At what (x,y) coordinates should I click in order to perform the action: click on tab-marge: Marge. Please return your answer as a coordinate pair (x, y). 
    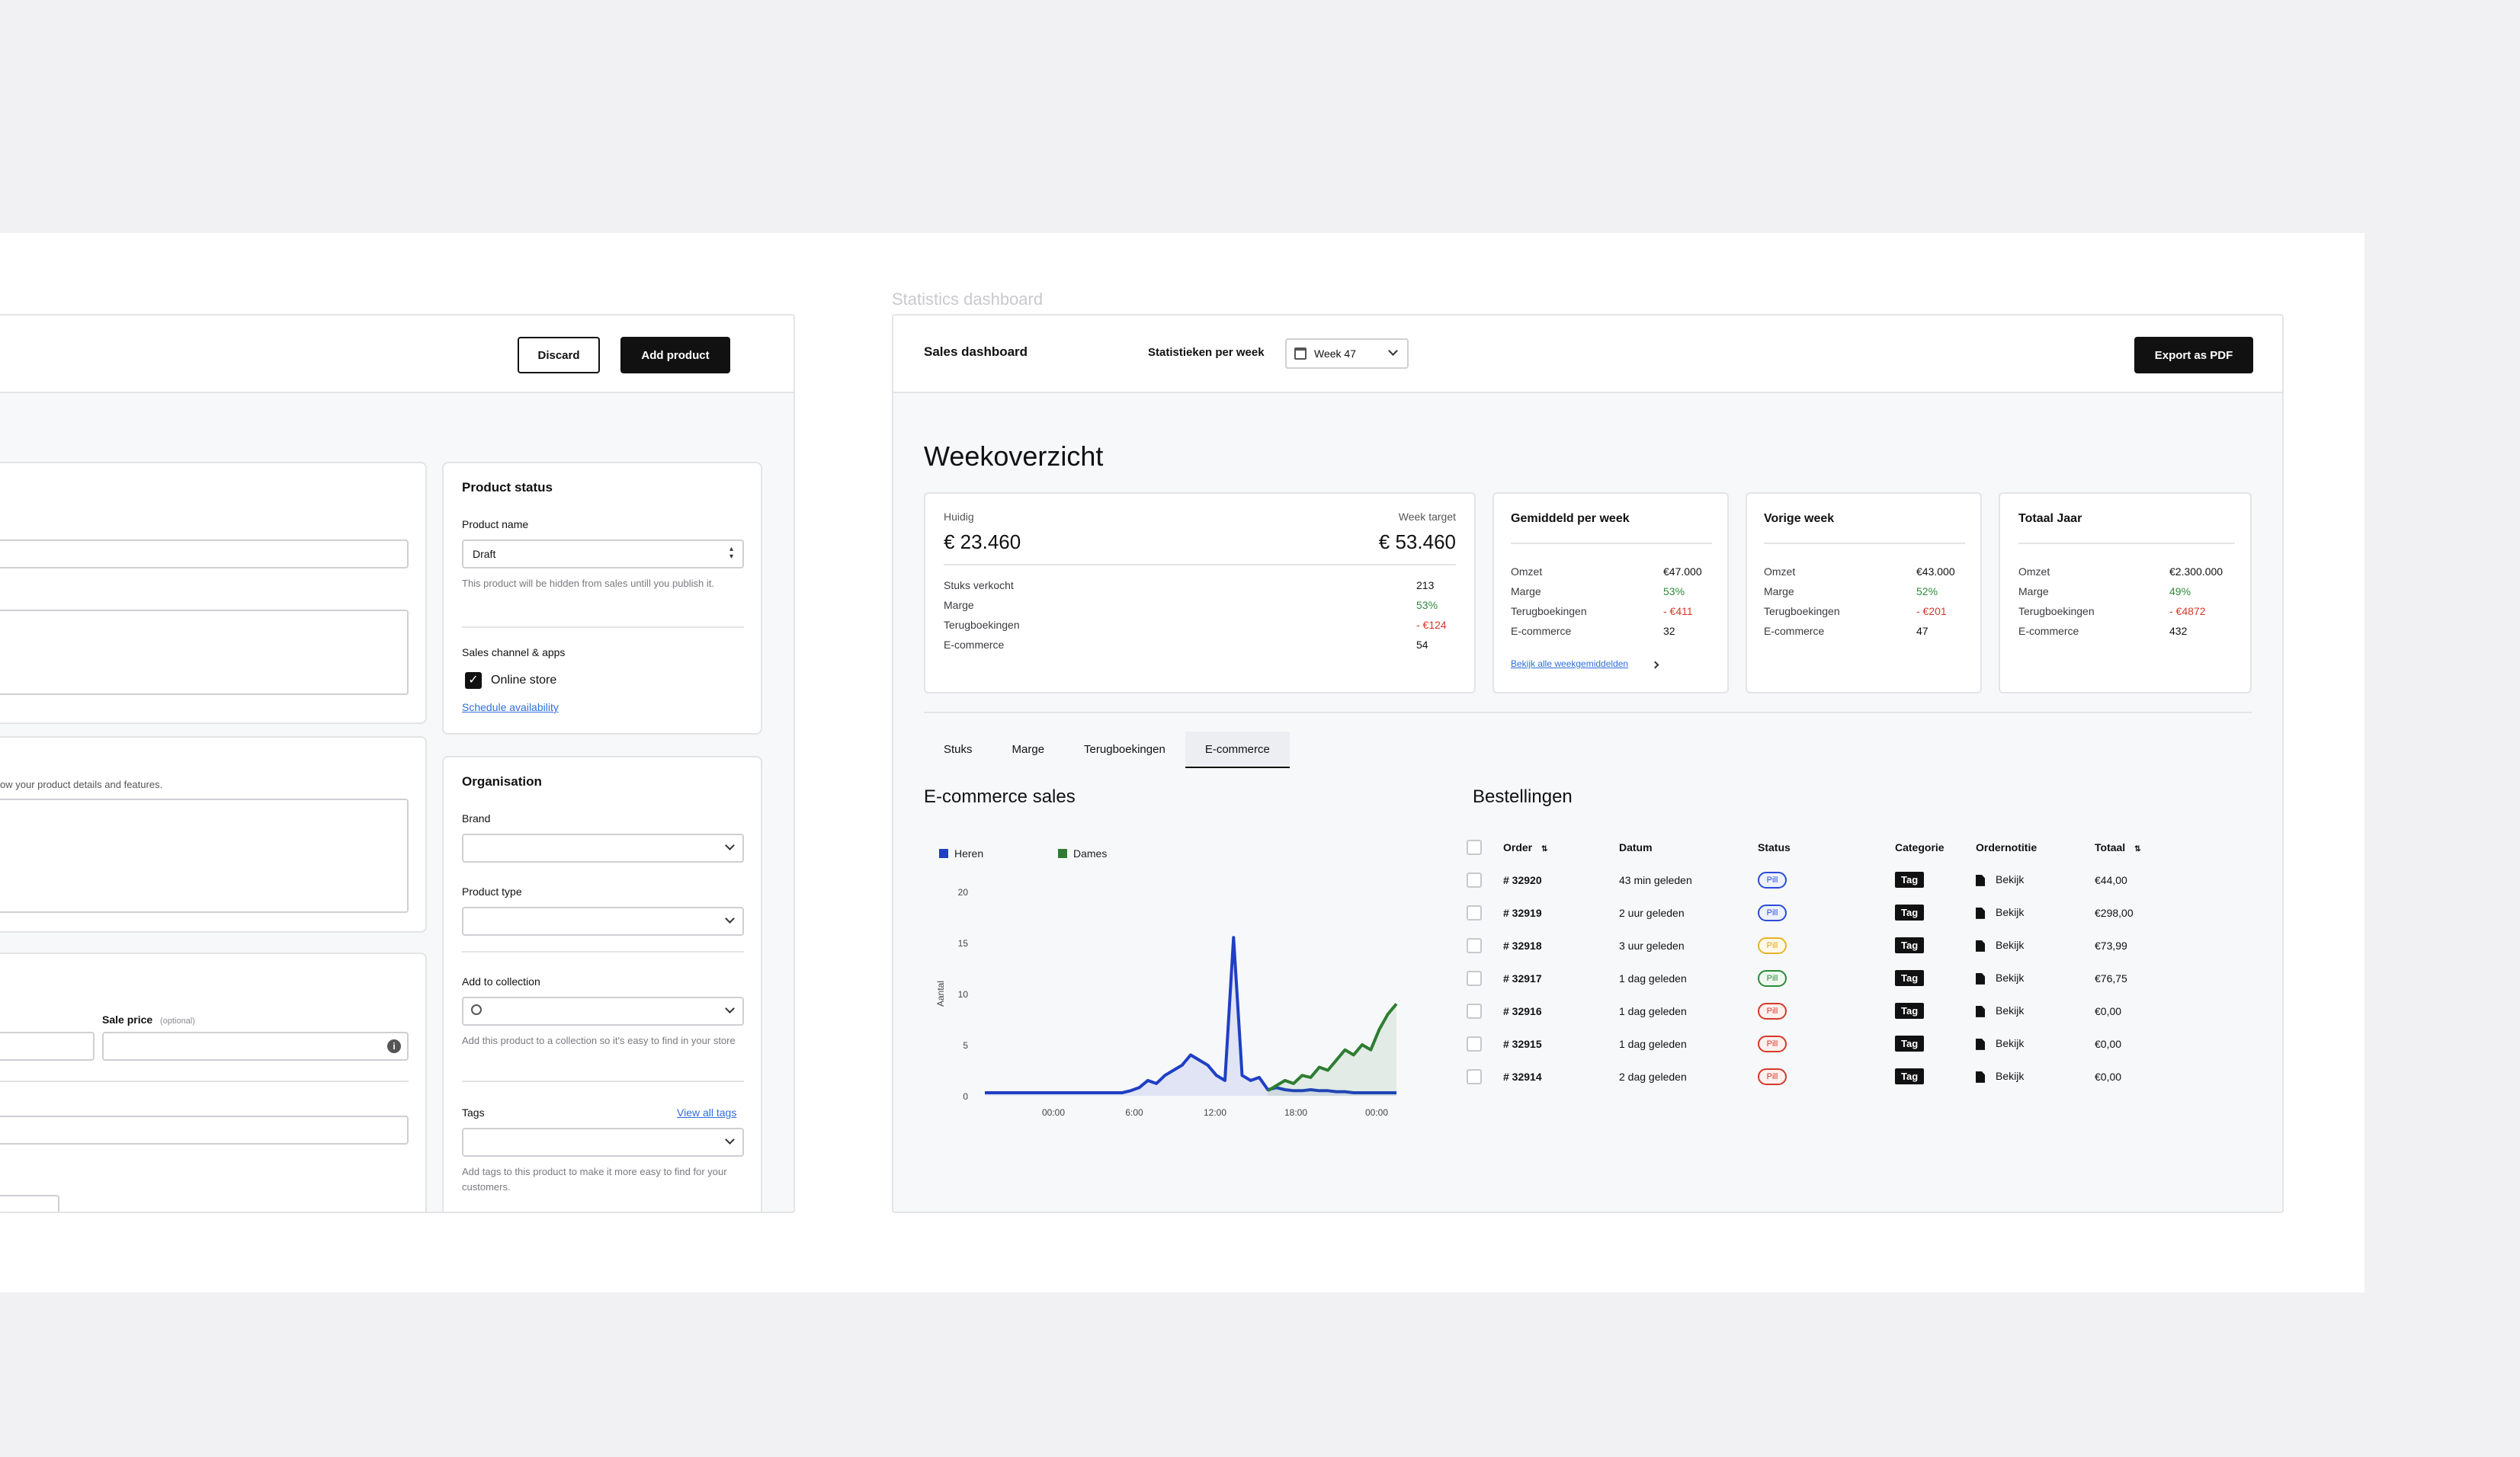
    Looking at the image, I should click on (1028, 749).